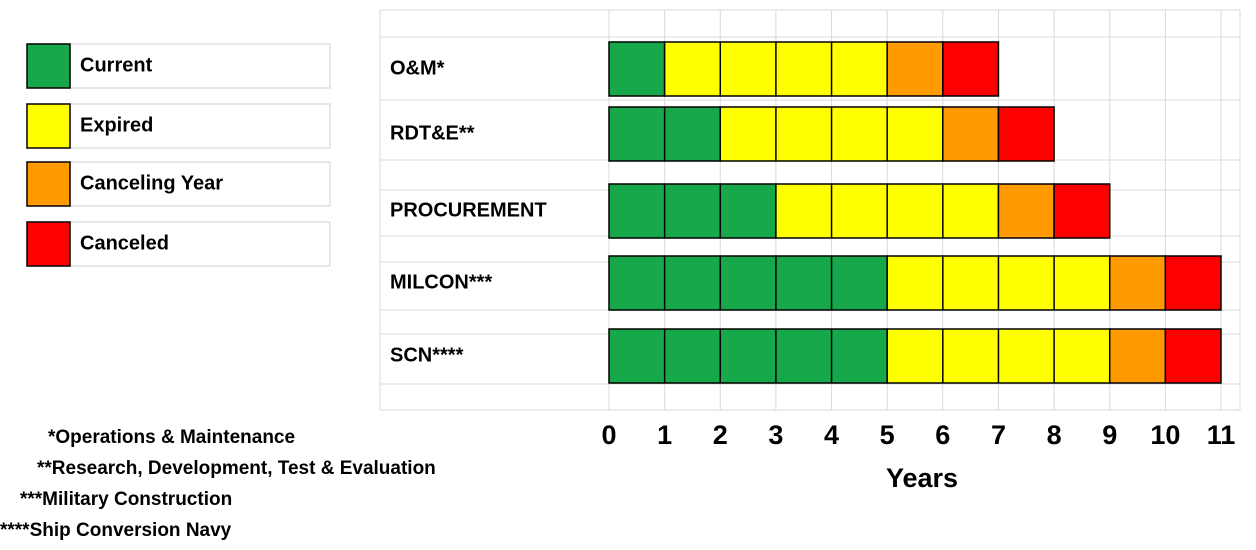 The height and width of the screenshot is (550, 1256). What do you see at coordinates (608, 435) in the screenshot?
I see `x-tick-label: 0` at bounding box center [608, 435].